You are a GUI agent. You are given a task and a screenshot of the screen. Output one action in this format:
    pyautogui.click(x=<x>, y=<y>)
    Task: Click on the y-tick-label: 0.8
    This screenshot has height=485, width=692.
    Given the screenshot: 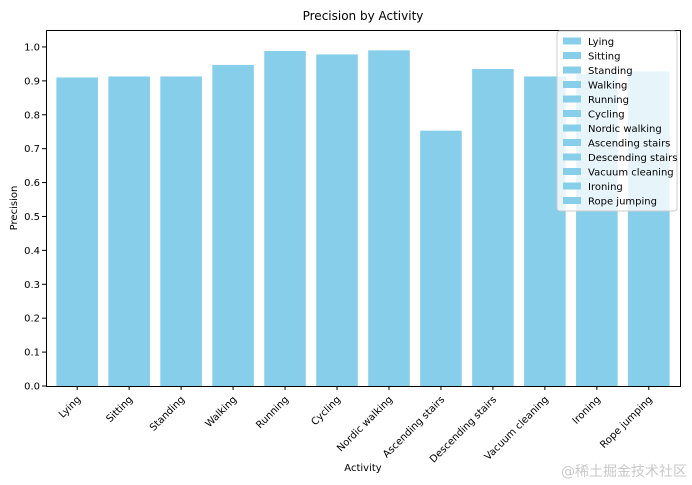 What is the action you would take?
    pyautogui.click(x=32, y=115)
    